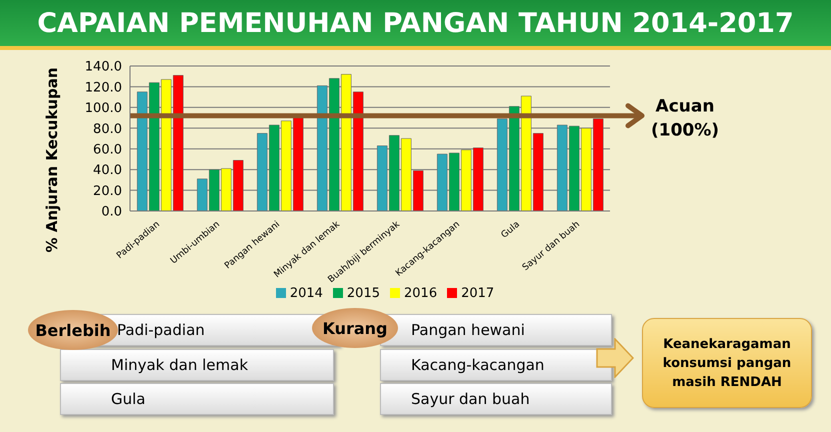  What do you see at coordinates (52, 160) in the screenshot?
I see `y-axis-title: % Anjuran Kecukupan` at bounding box center [52, 160].